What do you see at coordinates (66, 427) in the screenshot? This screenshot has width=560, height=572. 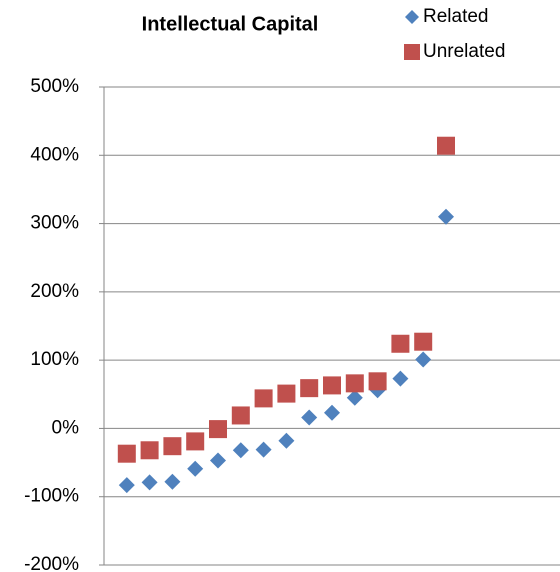 I see `y-tick-label: 0%` at bounding box center [66, 427].